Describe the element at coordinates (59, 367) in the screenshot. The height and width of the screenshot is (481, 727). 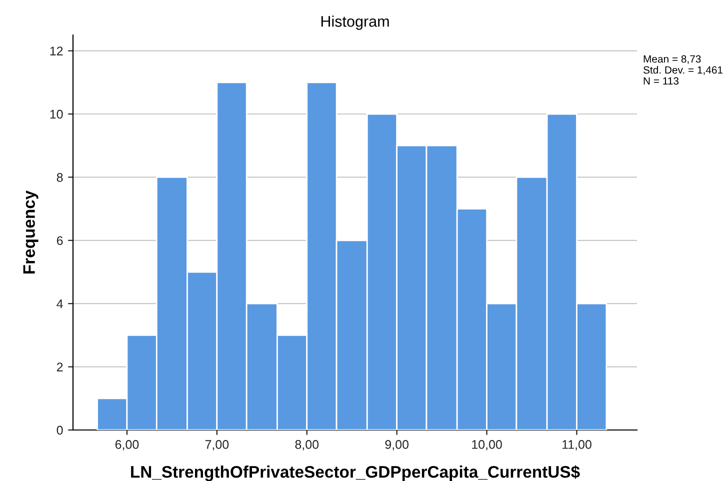
I see `y-tick-label: 2` at that location.